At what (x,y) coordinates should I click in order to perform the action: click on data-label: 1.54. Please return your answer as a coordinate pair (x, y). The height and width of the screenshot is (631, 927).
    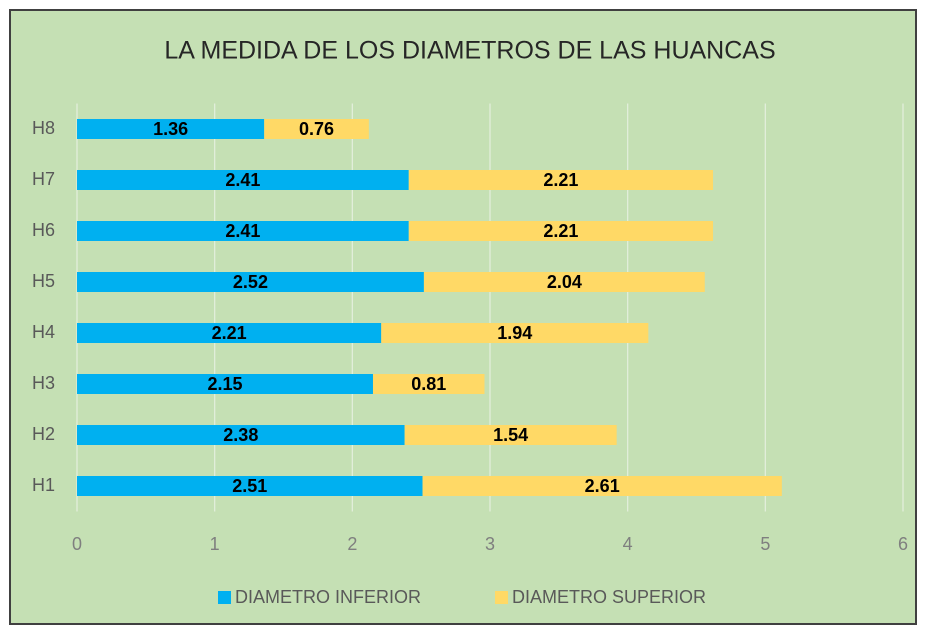
    Looking at the image, I should click on (510, 435).